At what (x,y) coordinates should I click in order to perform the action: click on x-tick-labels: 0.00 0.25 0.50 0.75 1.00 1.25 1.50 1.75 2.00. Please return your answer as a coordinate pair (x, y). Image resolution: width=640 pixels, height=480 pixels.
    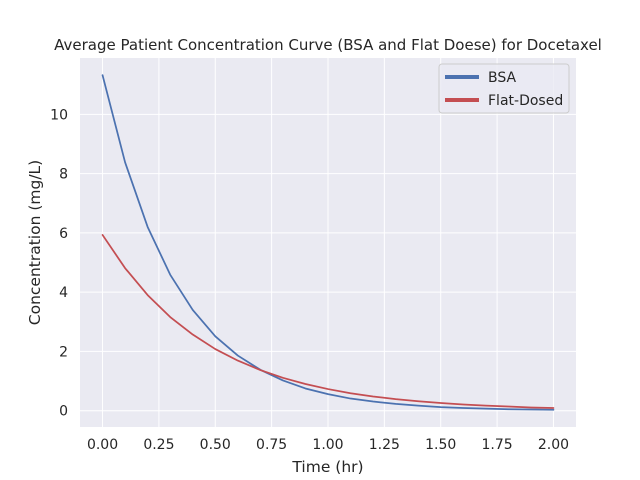
    Looking at the image, I should click on (328, 445).